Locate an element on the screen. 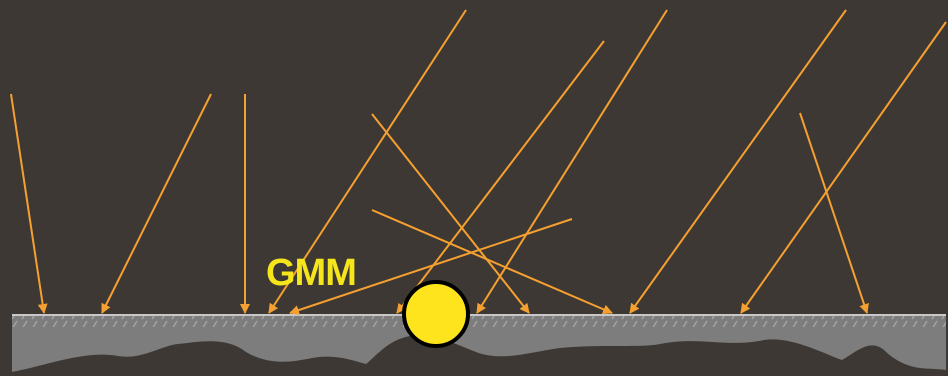  ground-hatching is located at coordinates (479, 321).